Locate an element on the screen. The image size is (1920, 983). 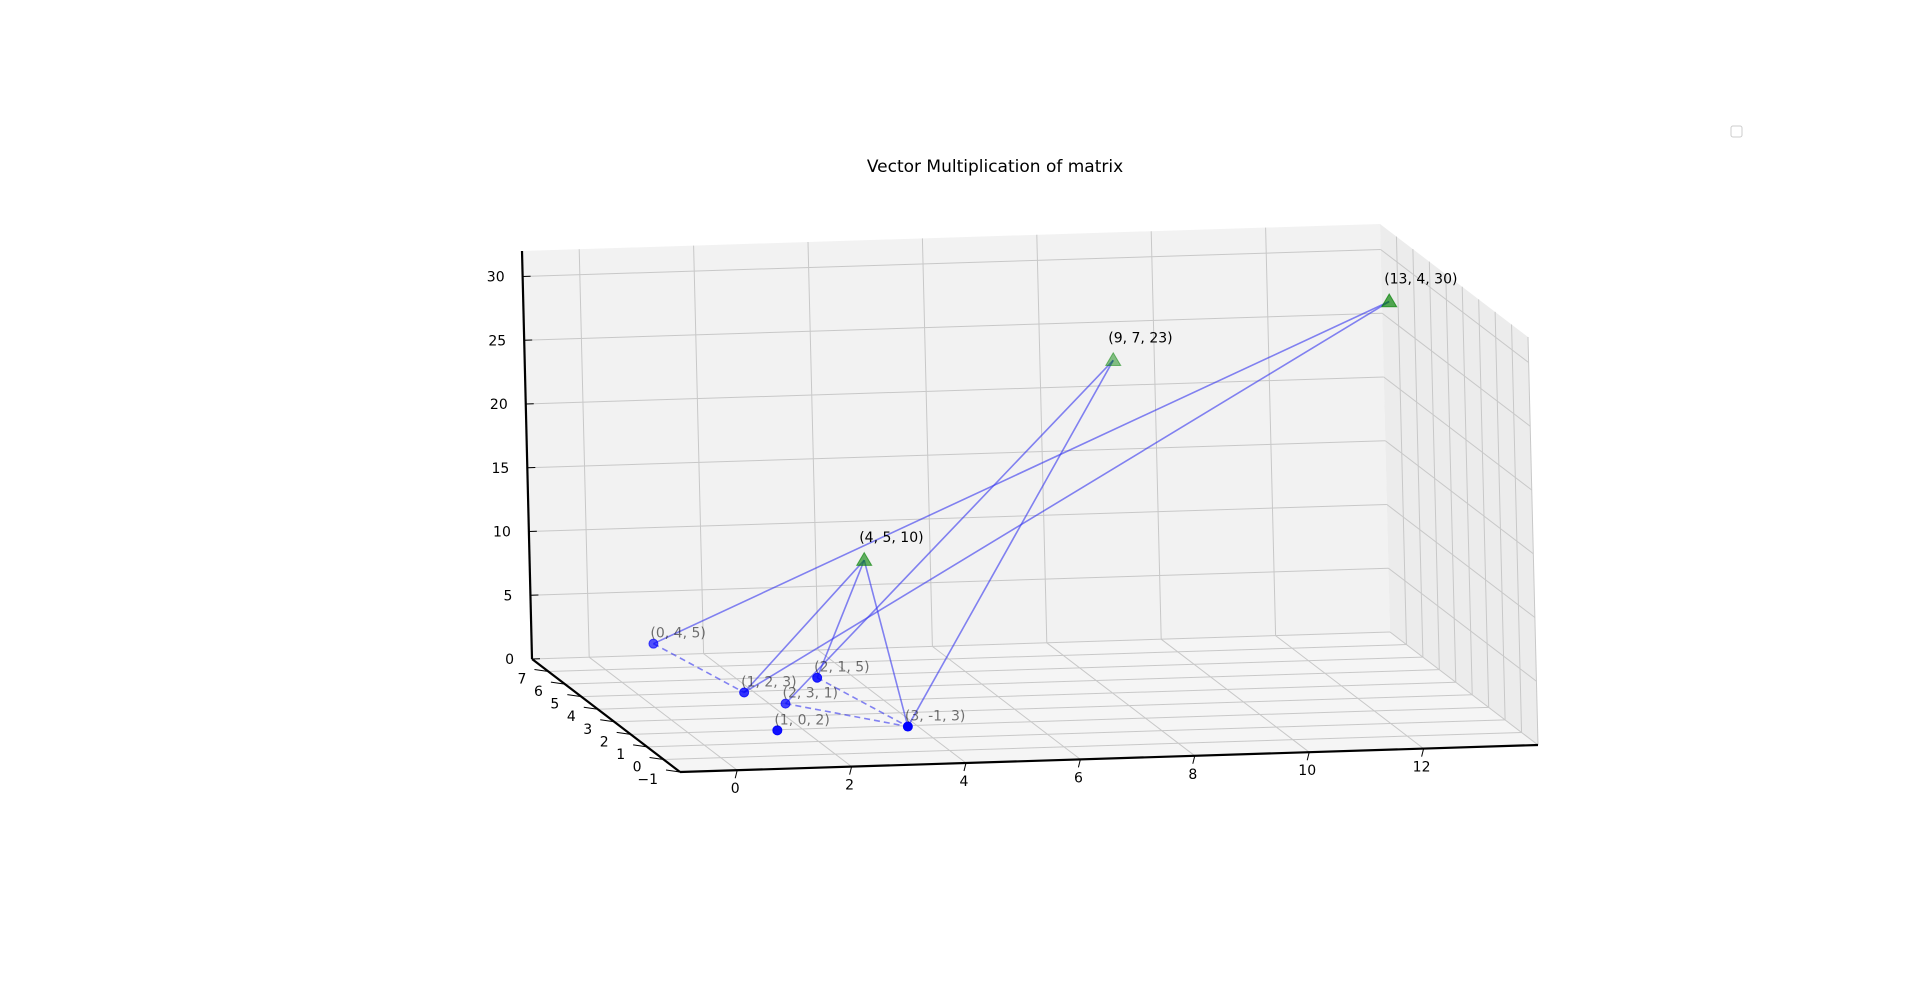
z-tick-label: 30 is located at coordinates (496, 278).